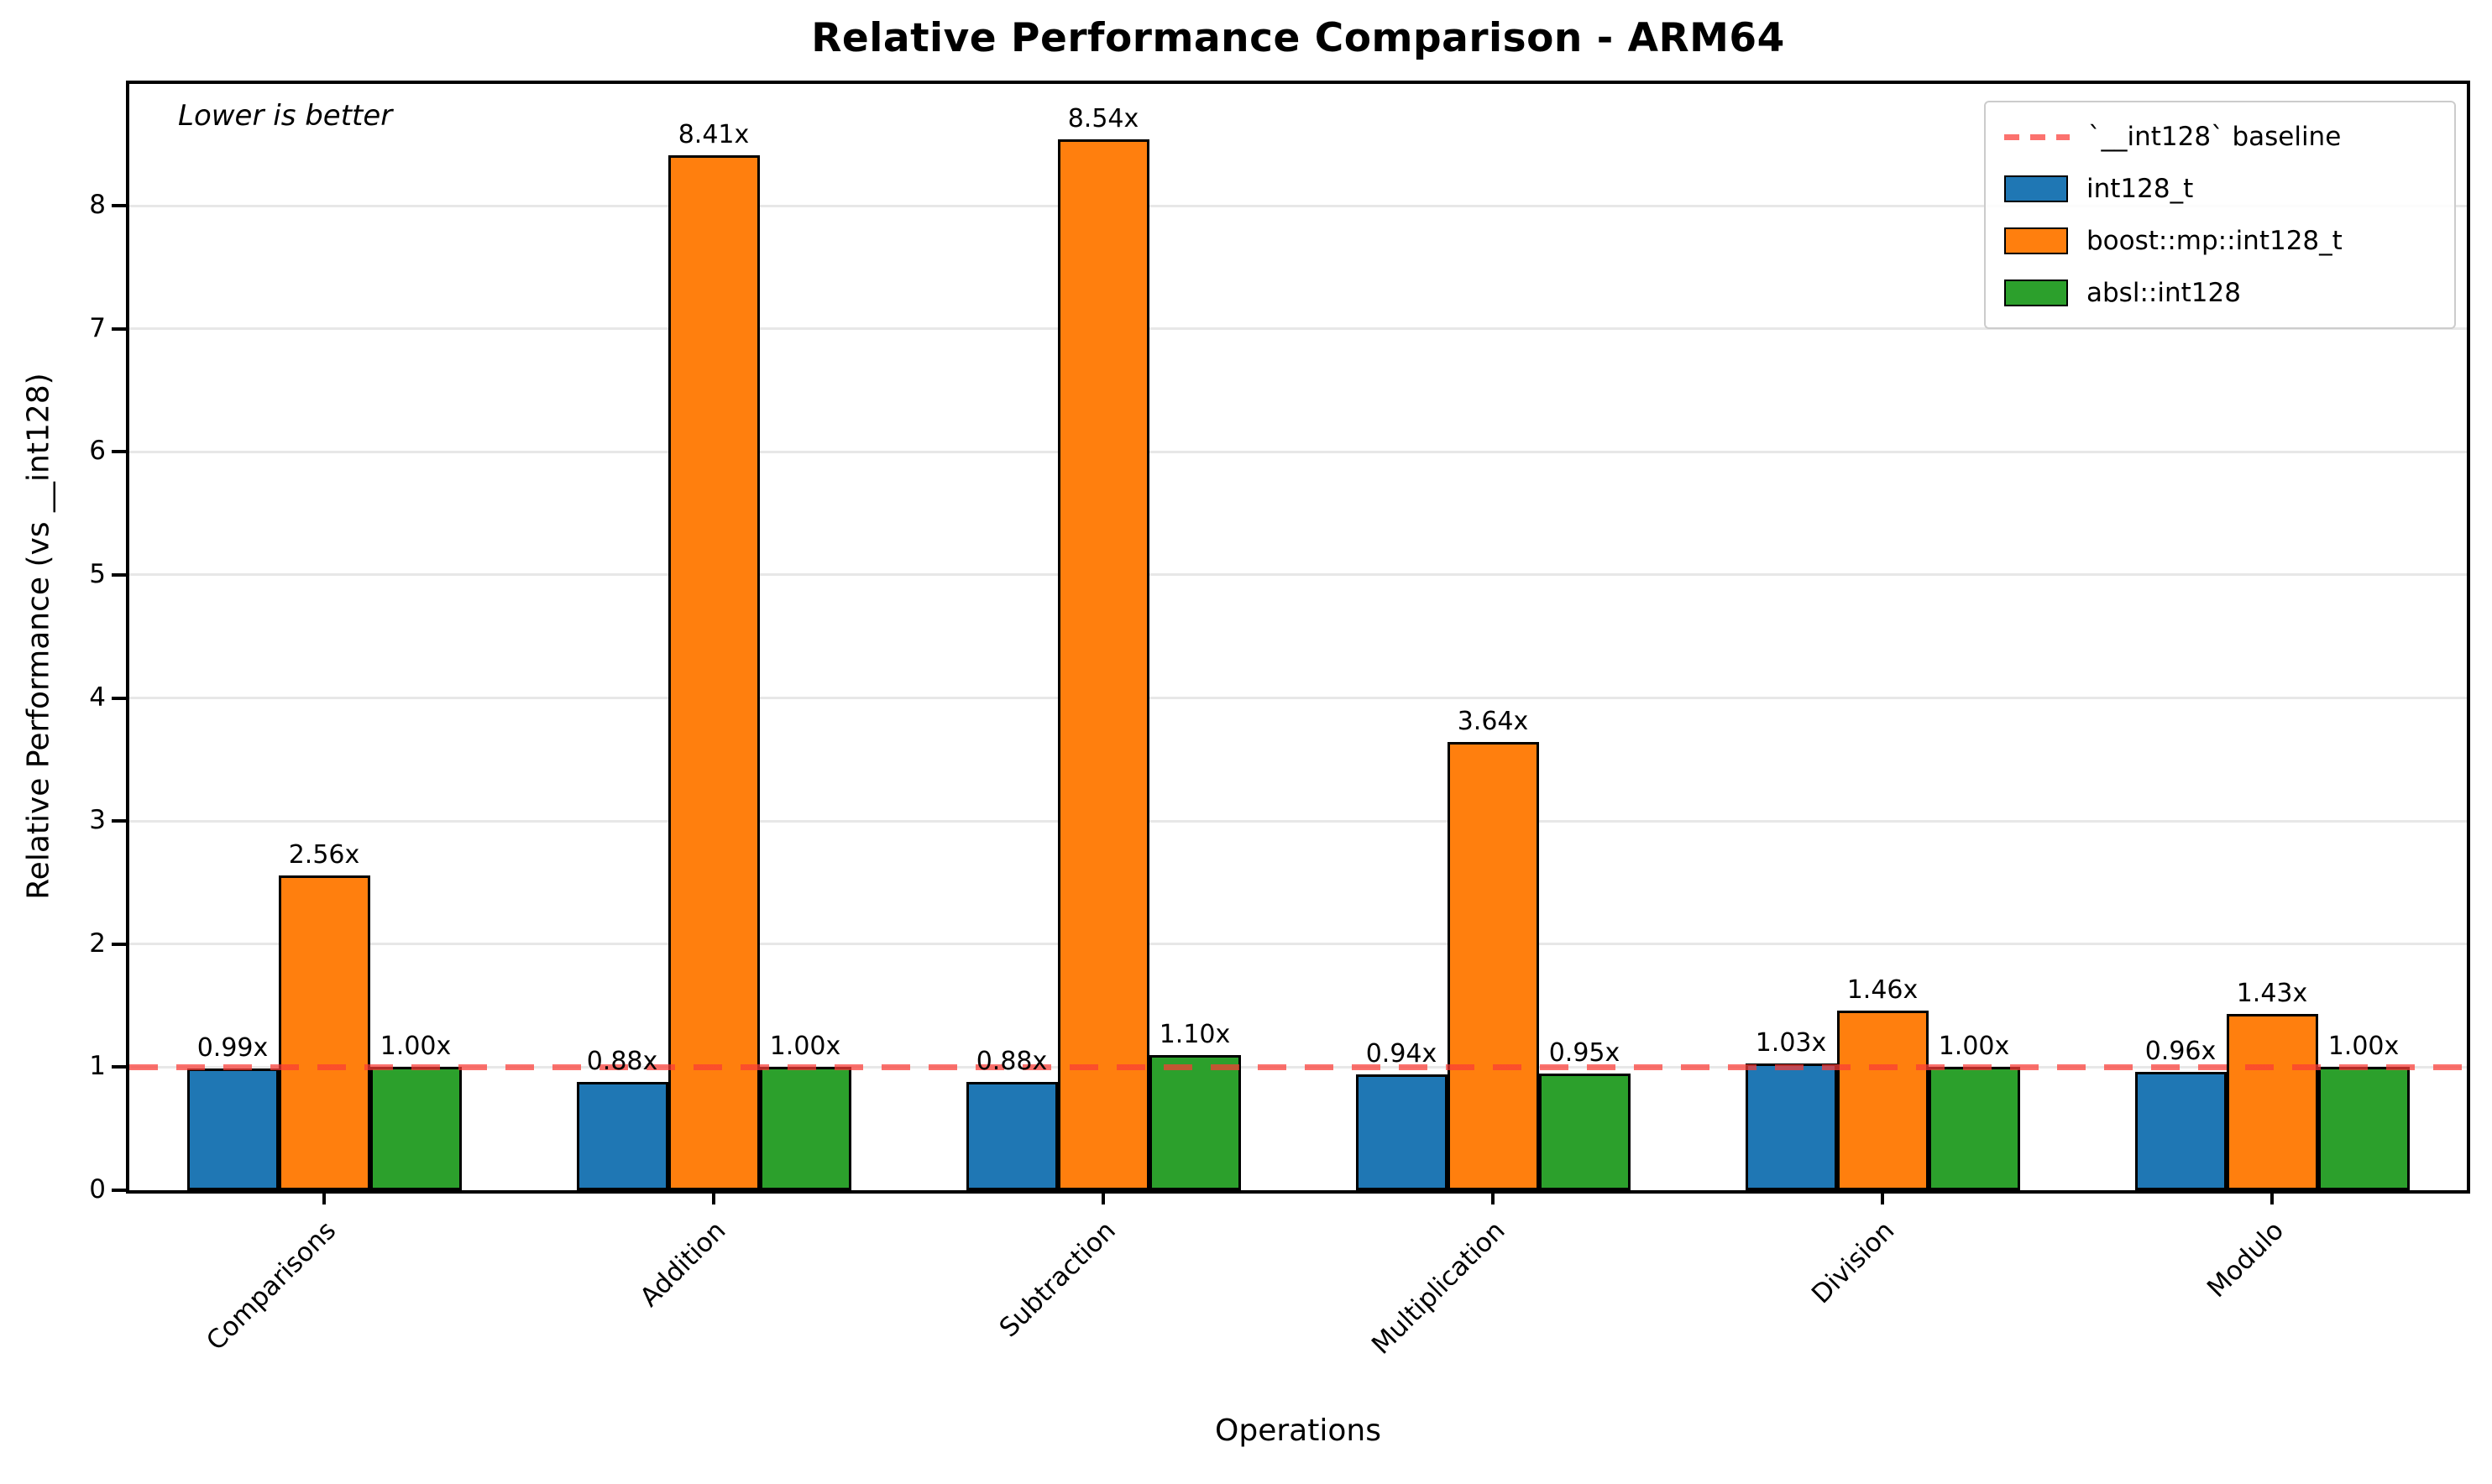  What do you see at coordinates (98, 205) in the screenshot?
I see `y-tick-label: 8` at bounding box center [98, 205].